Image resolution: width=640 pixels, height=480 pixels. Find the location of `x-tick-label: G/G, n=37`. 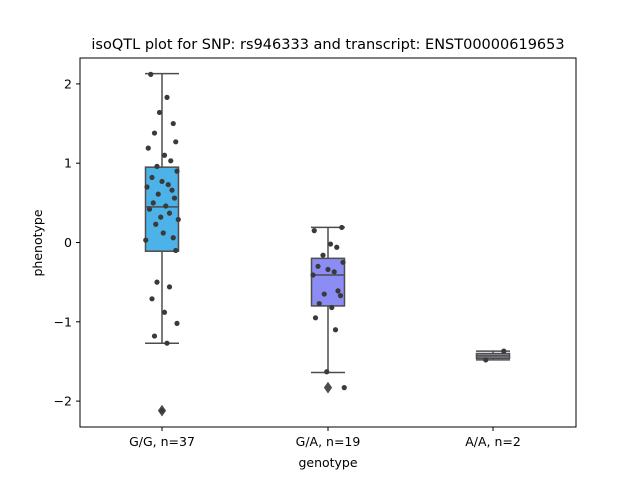

x-tick-label: G/G, n=37 is located at coordinates (162, 441).